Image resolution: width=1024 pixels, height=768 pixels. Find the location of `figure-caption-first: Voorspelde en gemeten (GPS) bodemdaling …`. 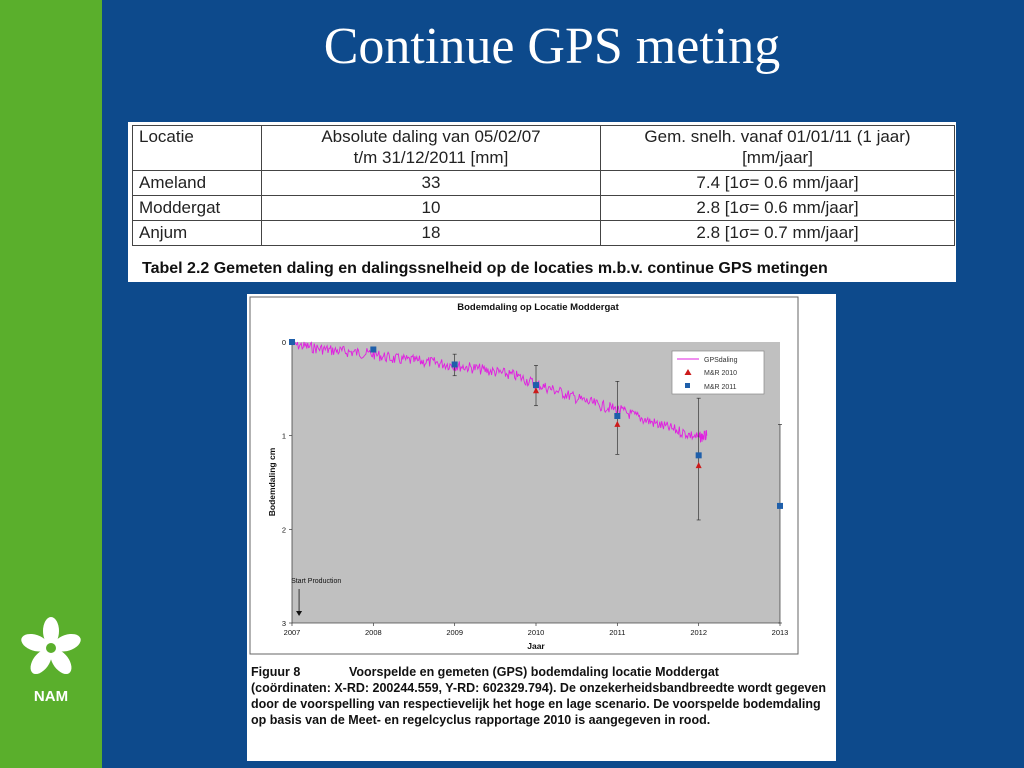

figure-caption-first: Voorspelde en gemeten (GPS) bodemdaling … is located at coordinates (534, 672).